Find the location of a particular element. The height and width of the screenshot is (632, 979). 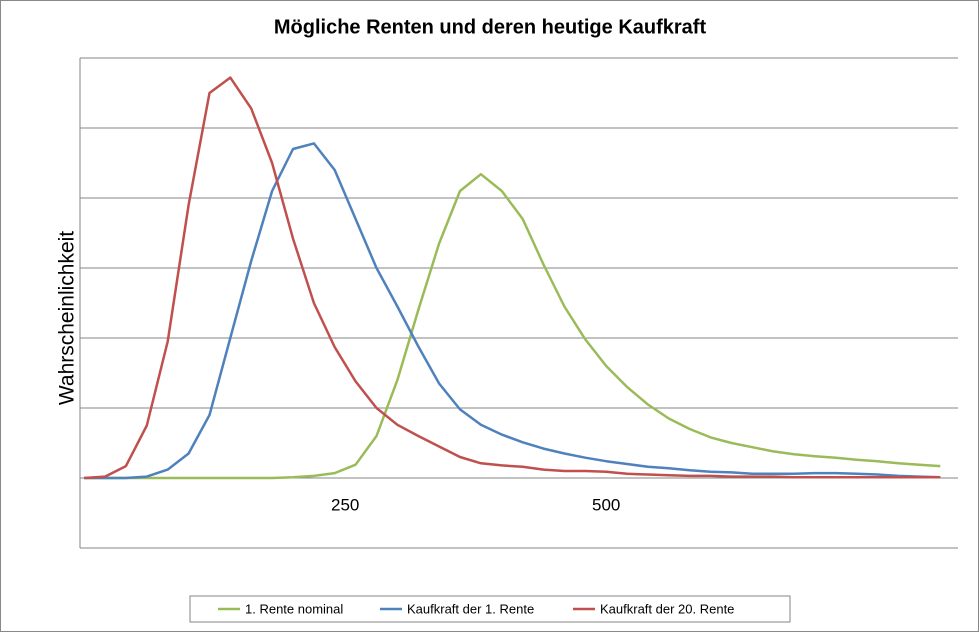

x-tick-label: 500 is located at coordinates (606, 504).